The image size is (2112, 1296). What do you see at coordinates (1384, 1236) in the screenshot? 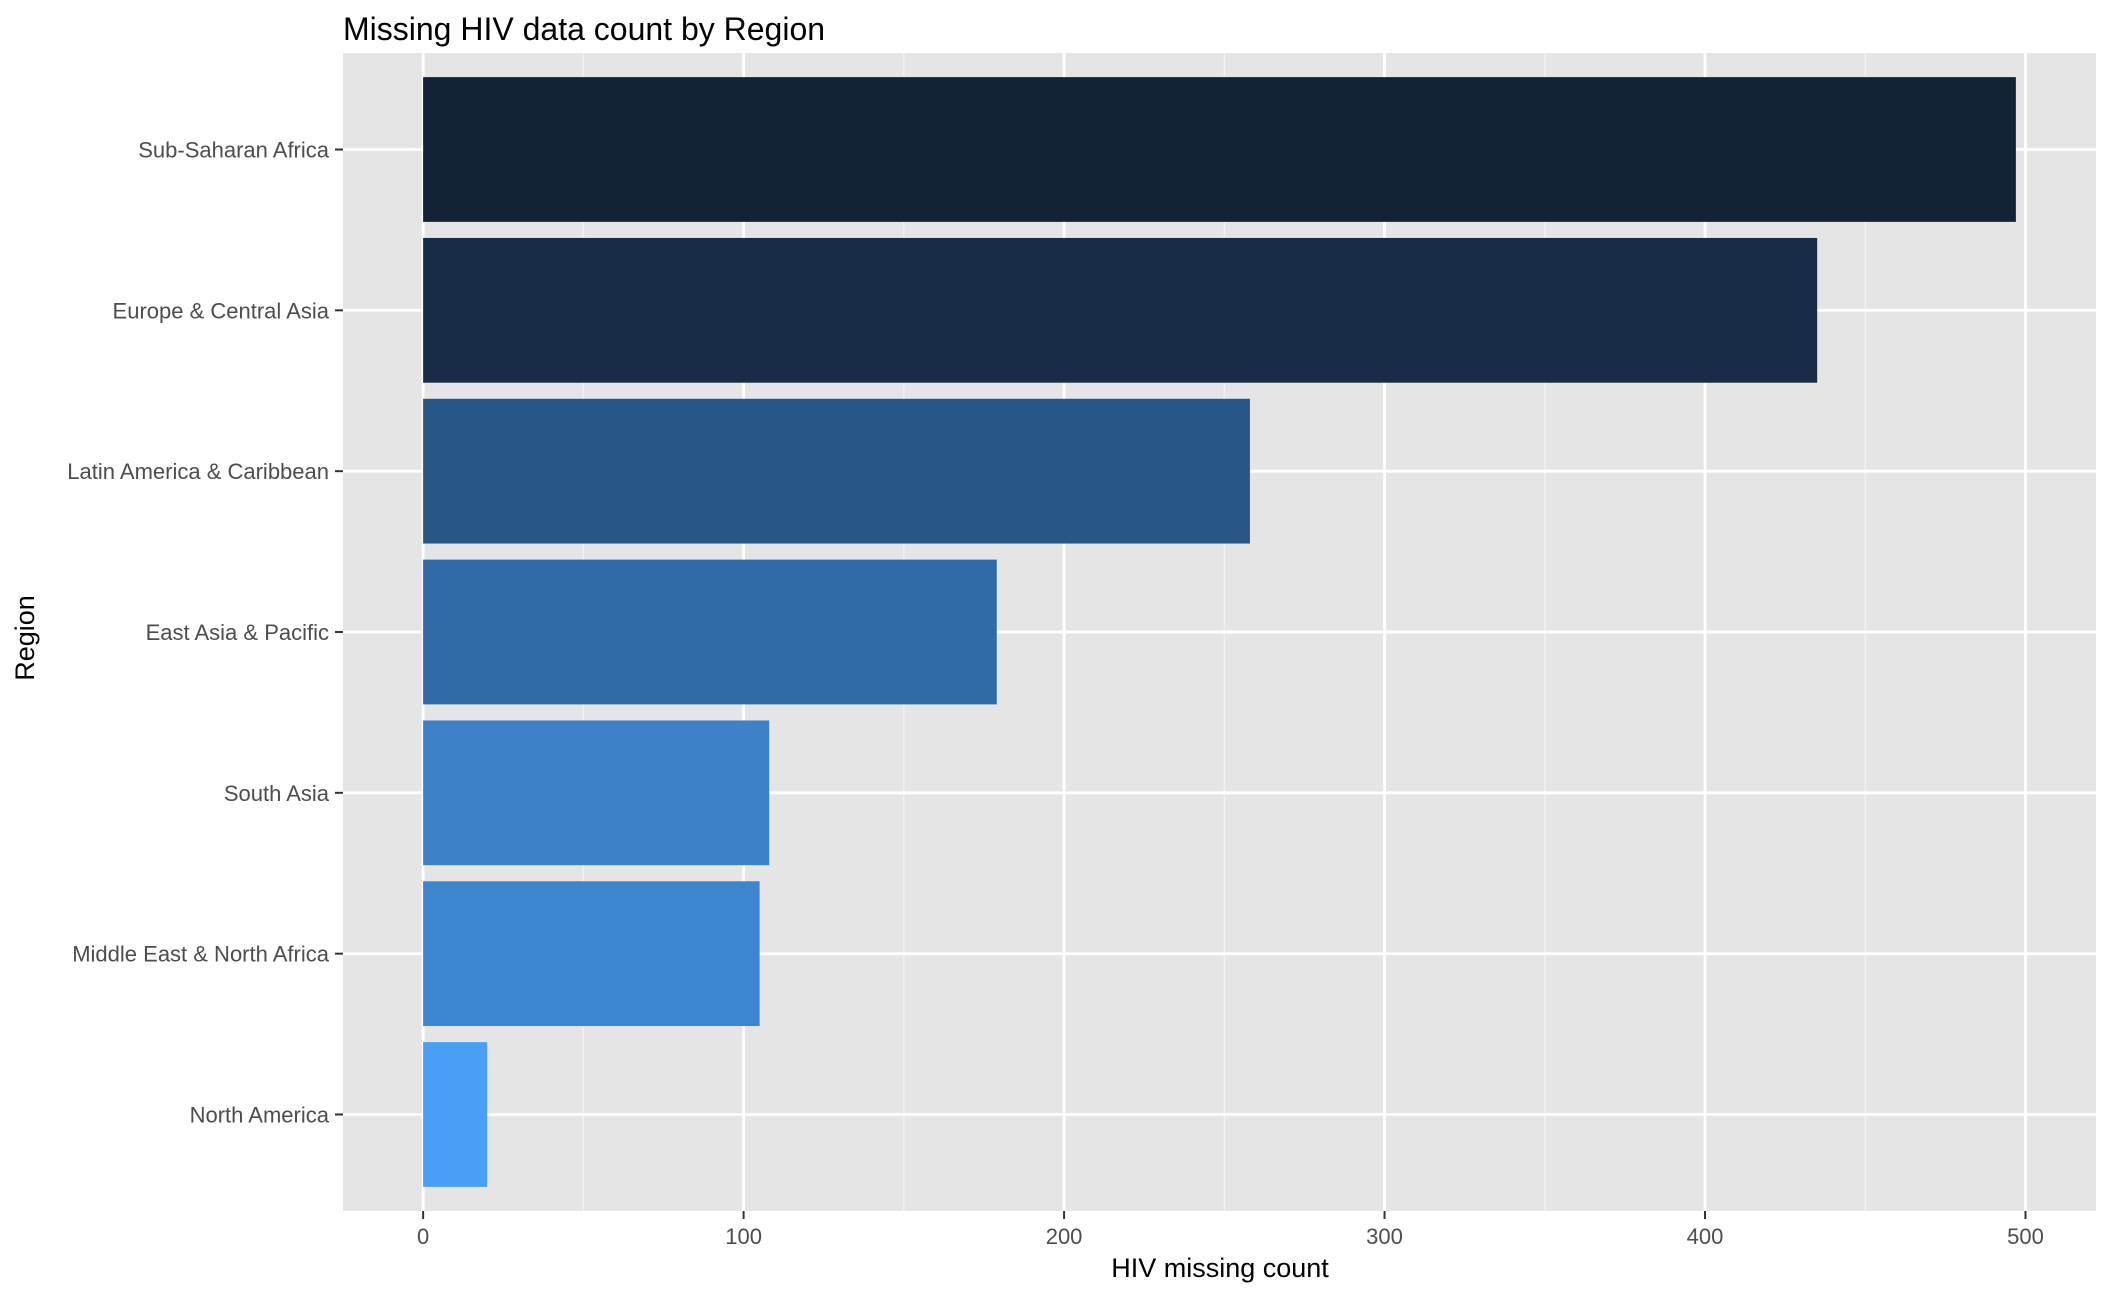
I see `x-tick-label: 300` at bounding box center [1384, 1236].